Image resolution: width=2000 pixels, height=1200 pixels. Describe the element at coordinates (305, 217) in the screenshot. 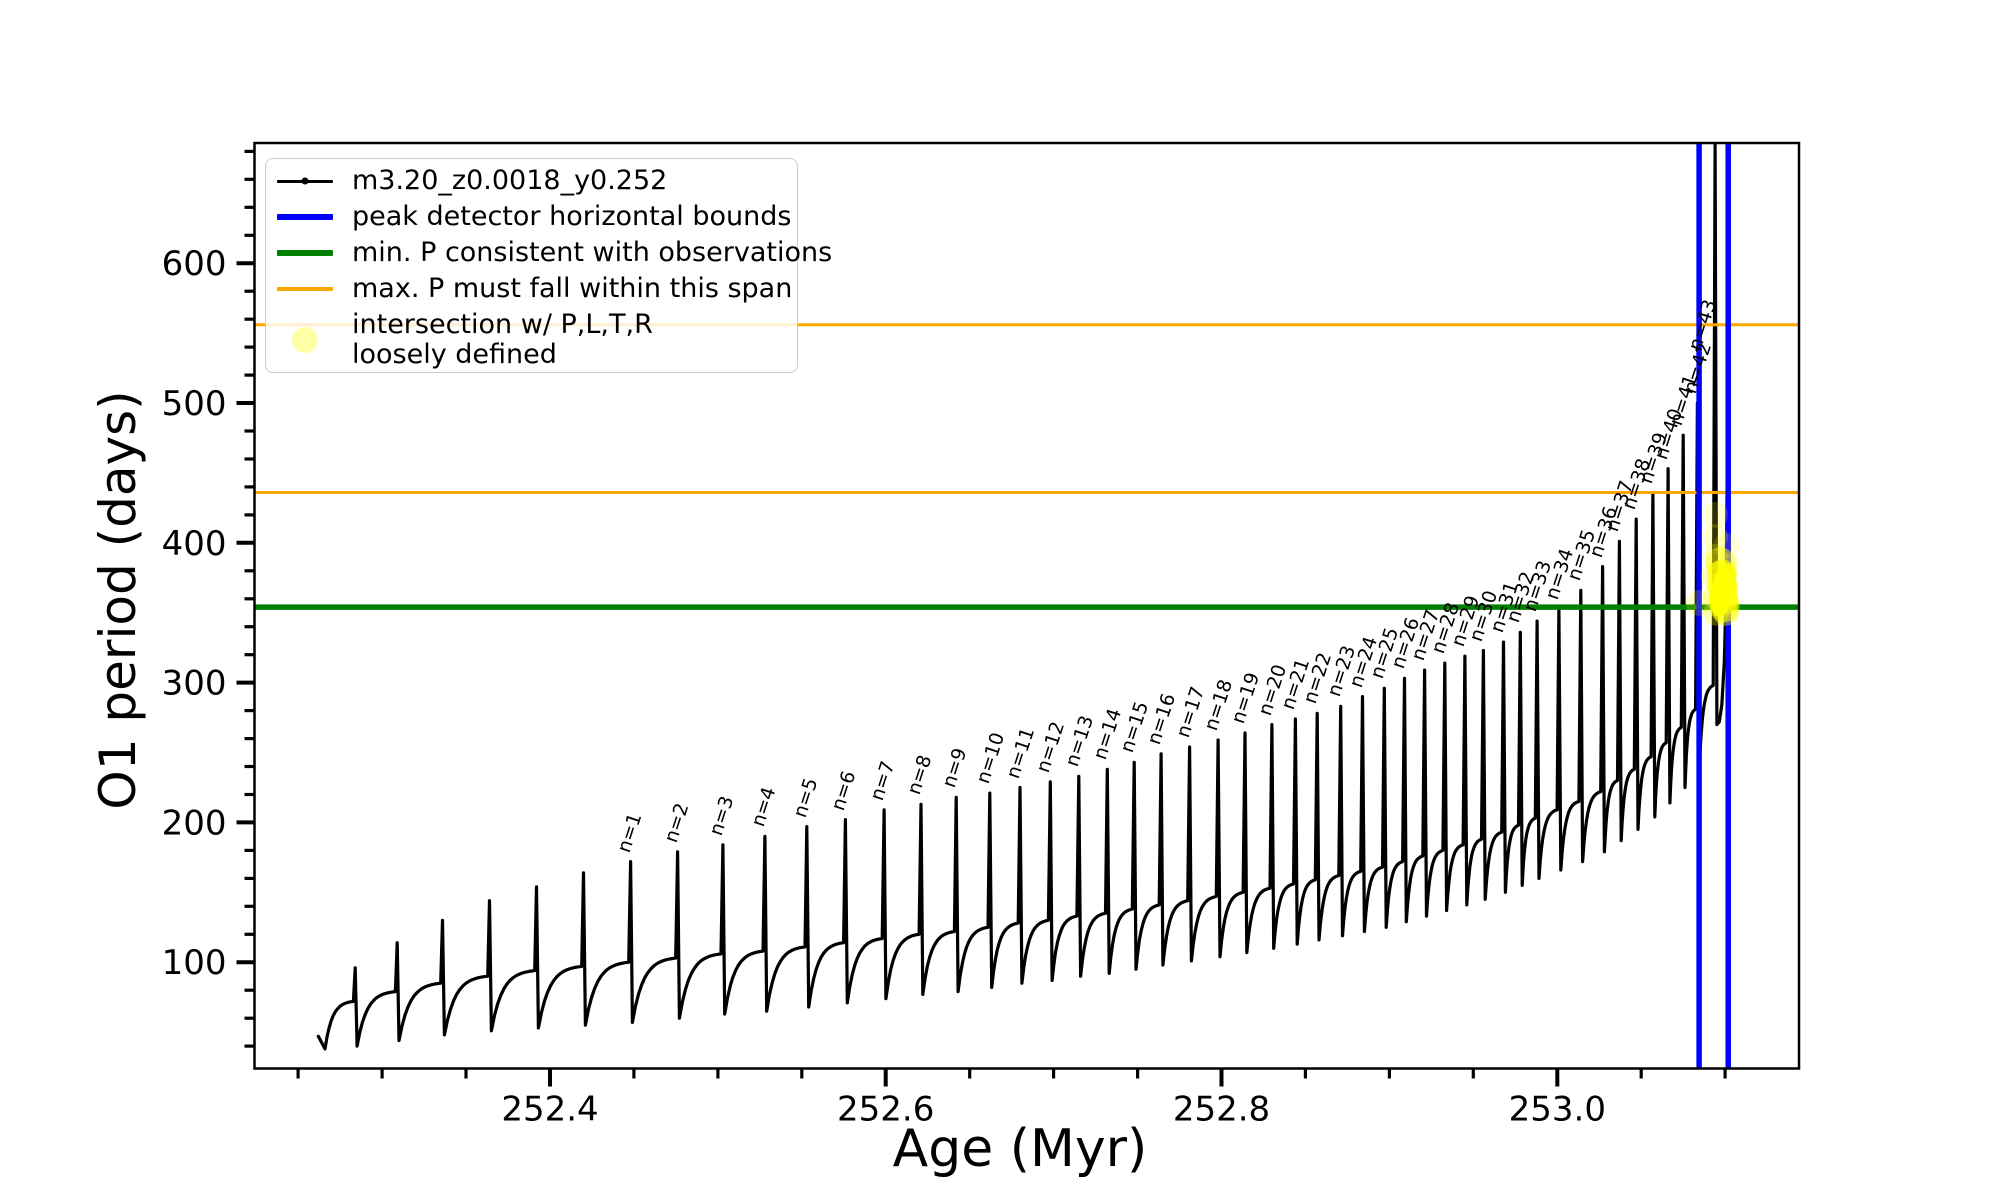

I see `peak-bounds-line-swatch` at that location.